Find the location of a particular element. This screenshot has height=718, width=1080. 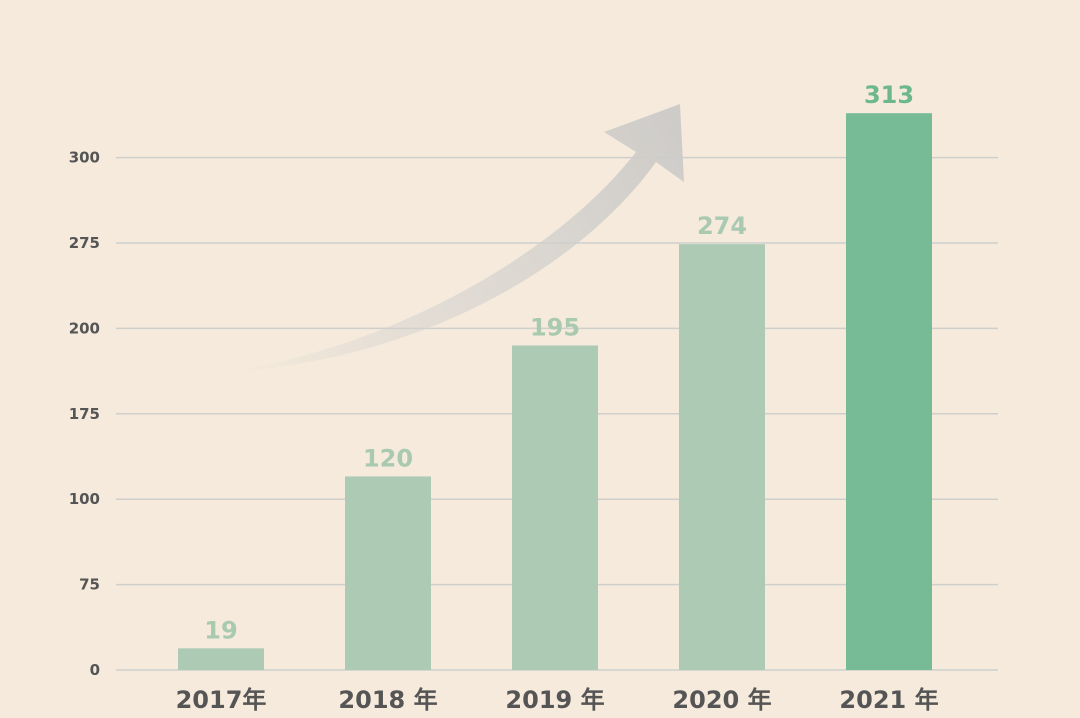

data-label: 120 is located at coordinates (388, 458).